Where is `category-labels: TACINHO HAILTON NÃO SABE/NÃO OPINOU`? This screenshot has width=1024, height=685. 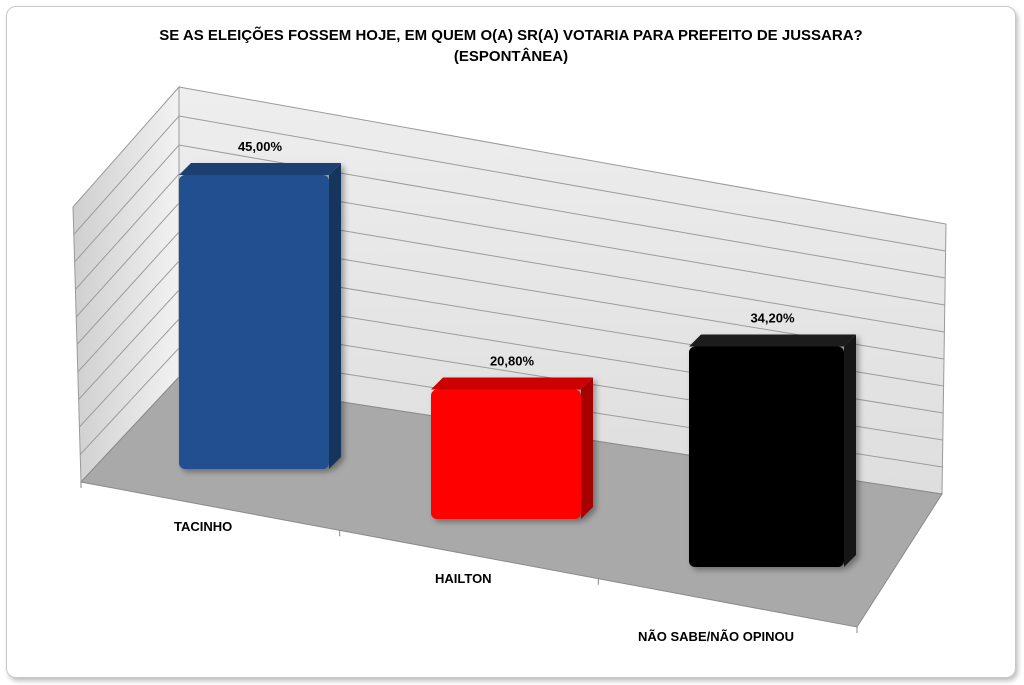 category-labels: TACINHO HAILTON NÃO SABE/NÃO OPINOU is located at coordinates (484, 581).